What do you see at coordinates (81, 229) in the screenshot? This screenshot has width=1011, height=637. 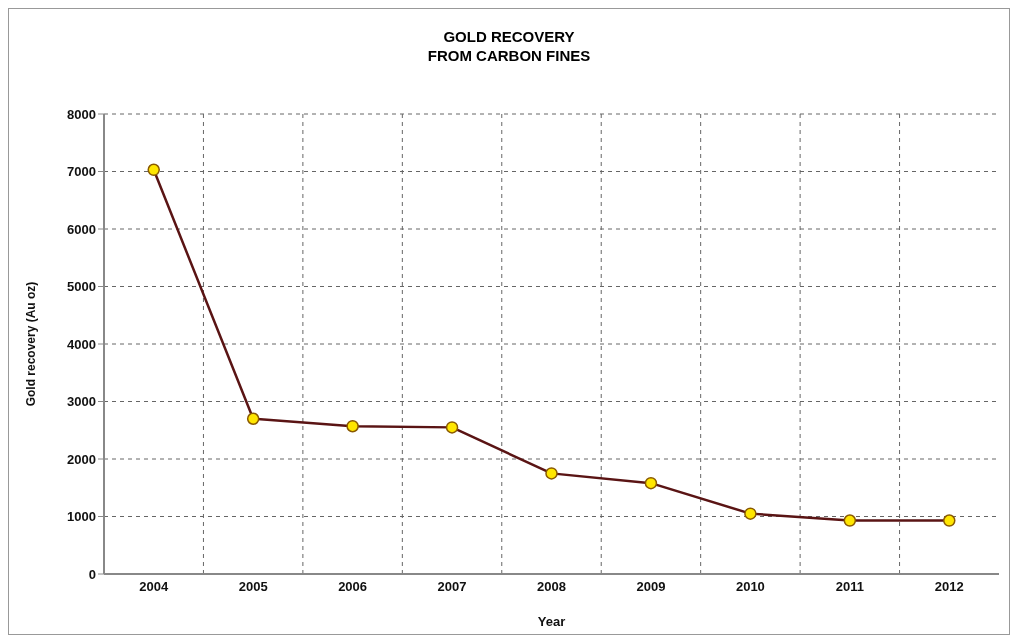 I see `y-tick-label: 6000` at bounding box center [81, 229].